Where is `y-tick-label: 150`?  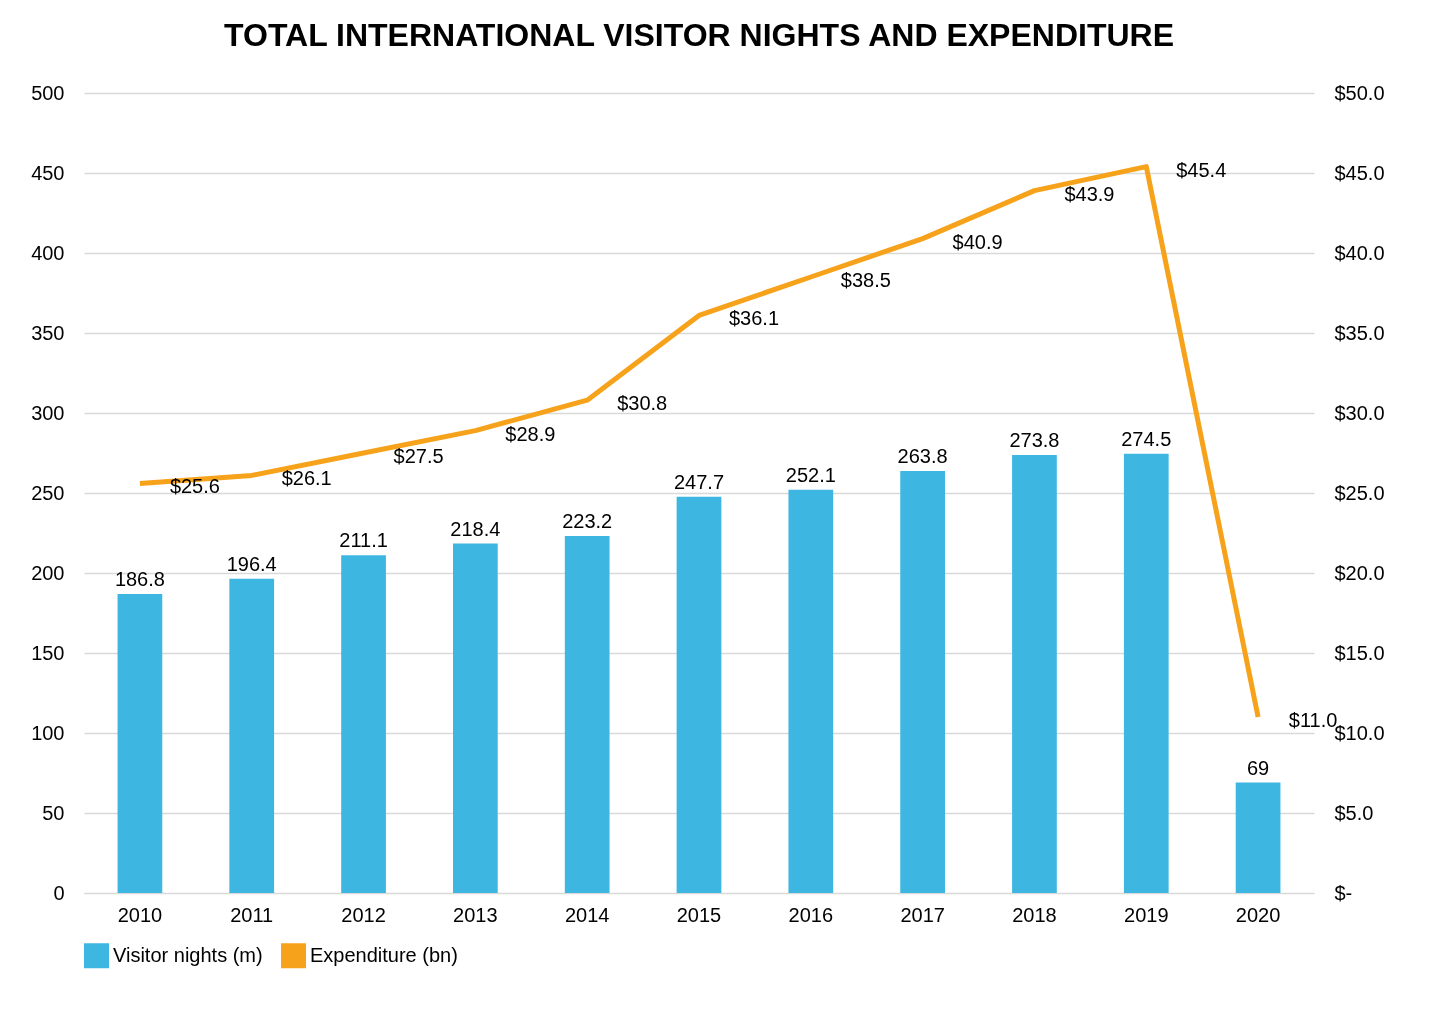 y-tick-label: 150 is located at coordinates (48, 652).